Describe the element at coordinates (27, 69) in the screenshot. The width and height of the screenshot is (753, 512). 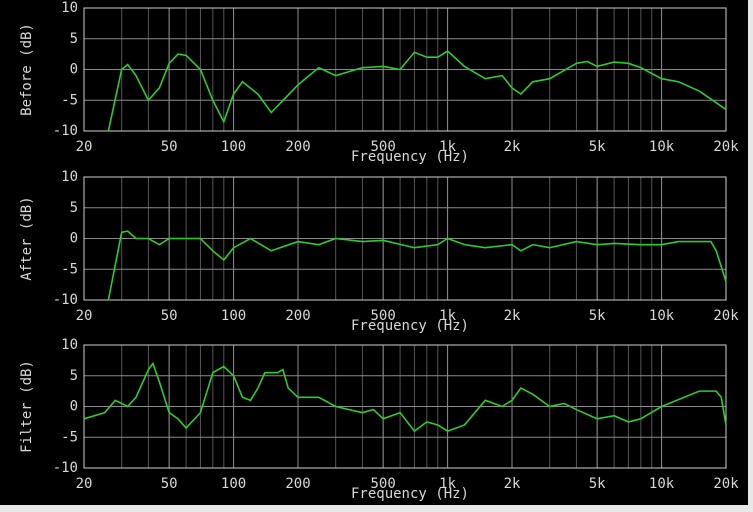
I see `y-axis-label: Before (dB)` at that location.